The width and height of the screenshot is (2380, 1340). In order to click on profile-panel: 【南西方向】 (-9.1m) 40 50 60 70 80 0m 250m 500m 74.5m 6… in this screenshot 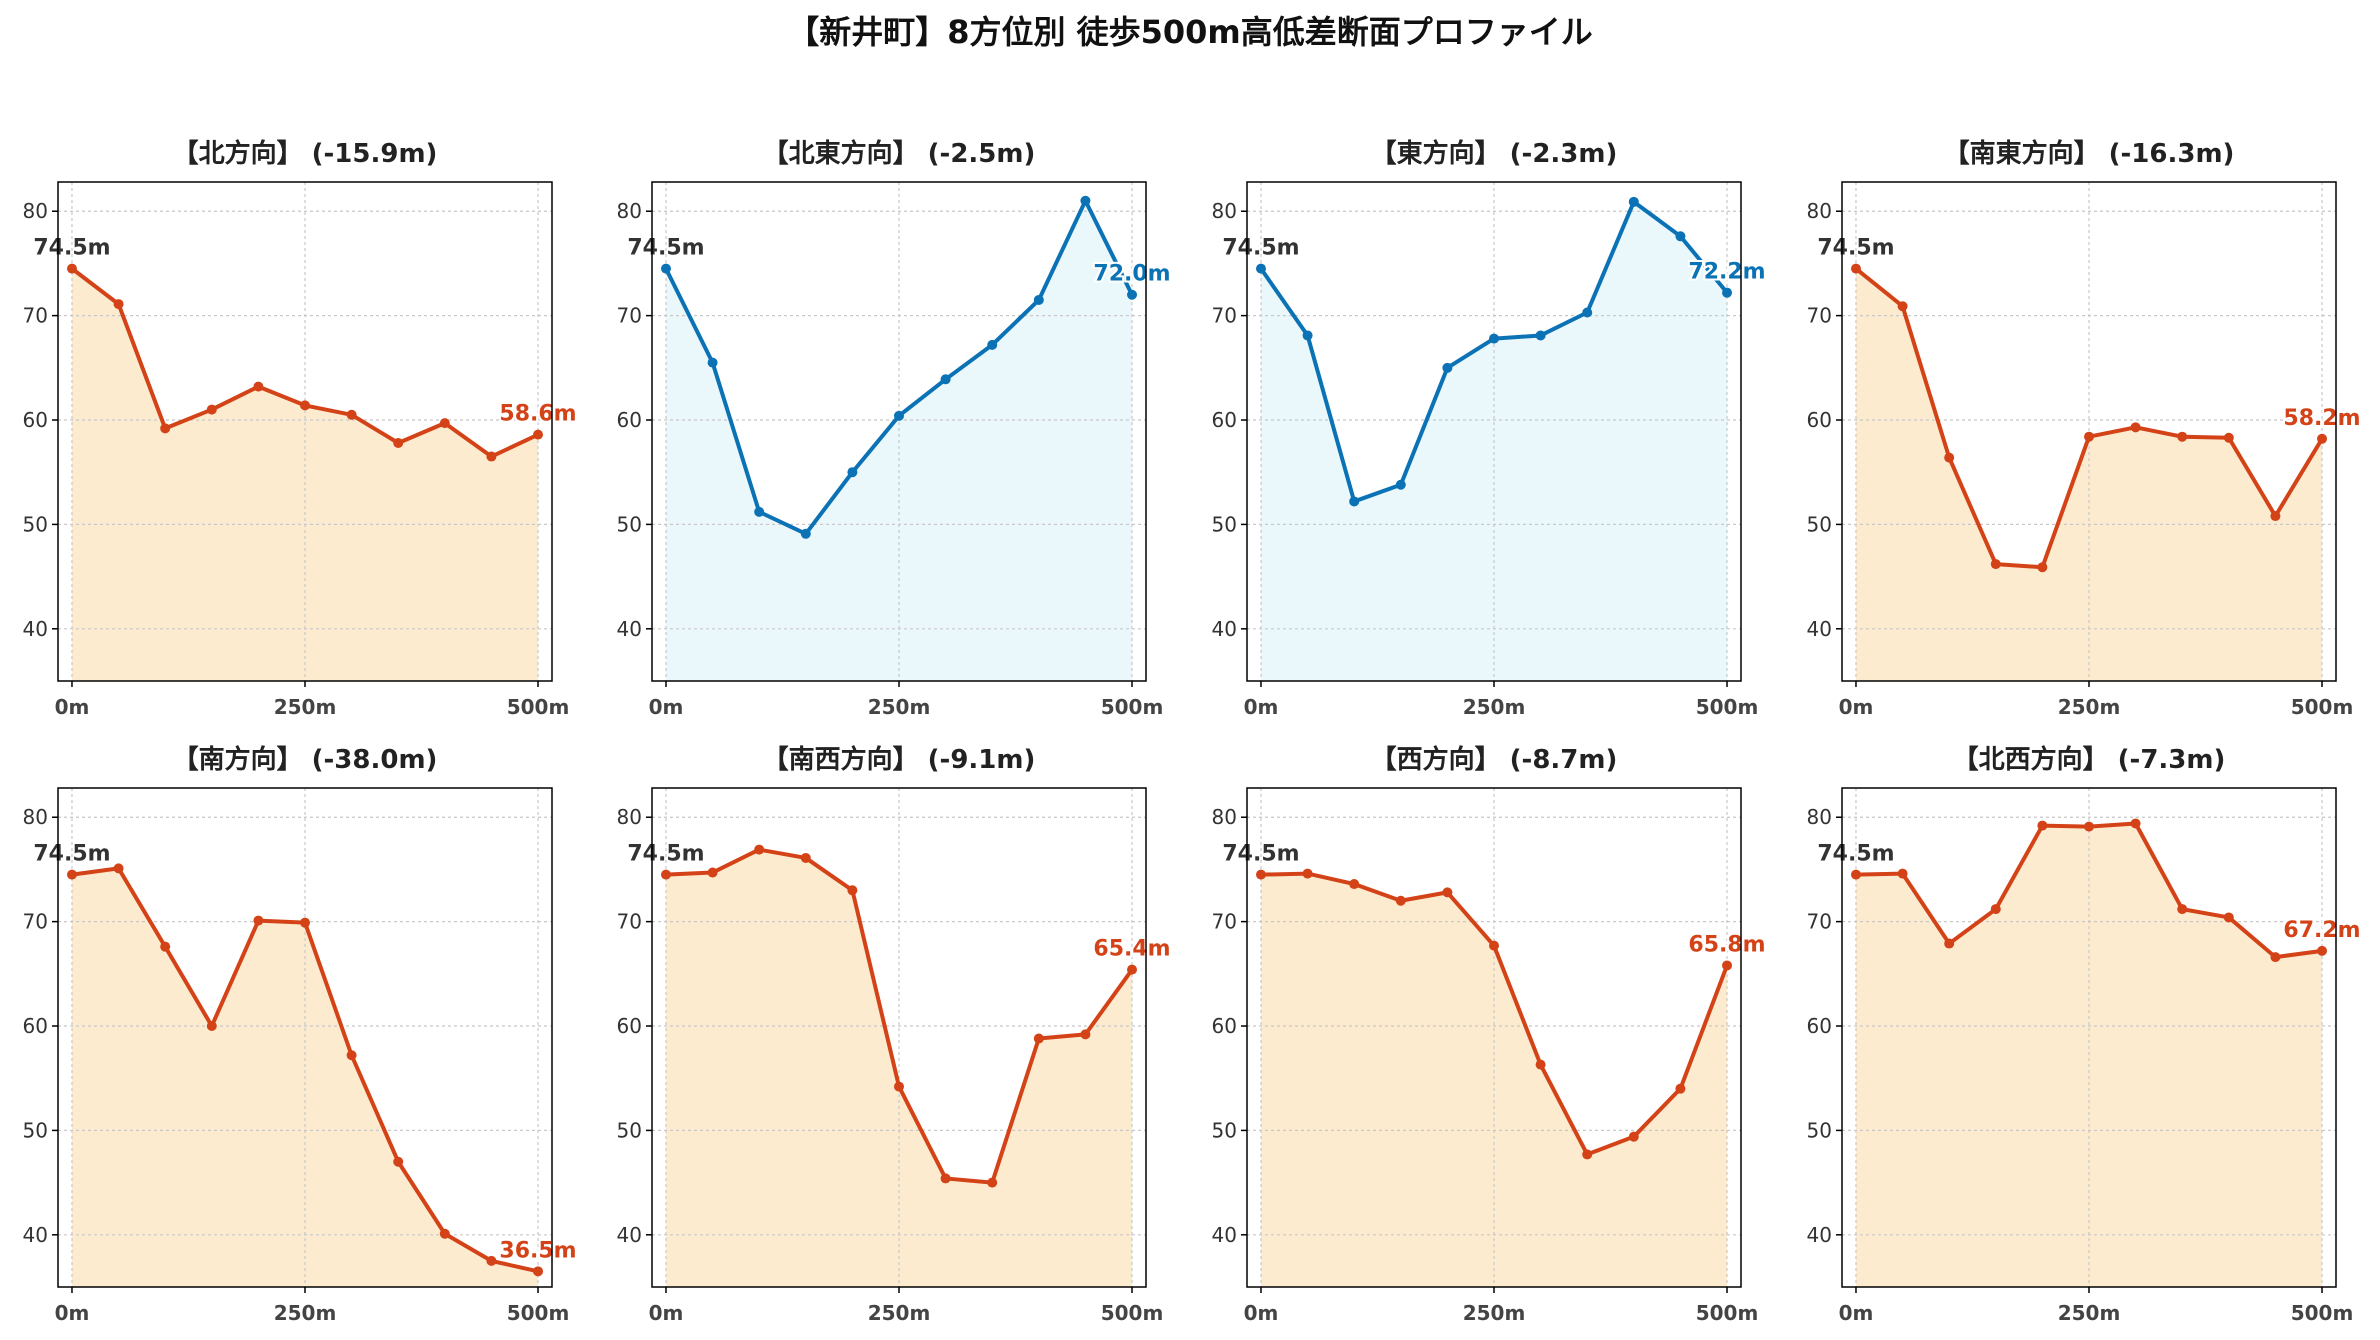, I will do `click(895, 1034)`.